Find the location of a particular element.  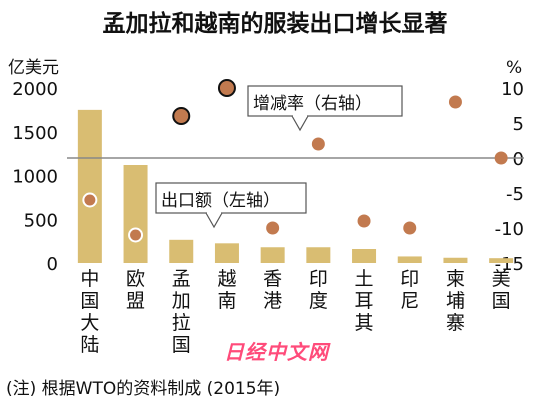

left-axis-label: 亿美元 is located at coordinates (33, 68).